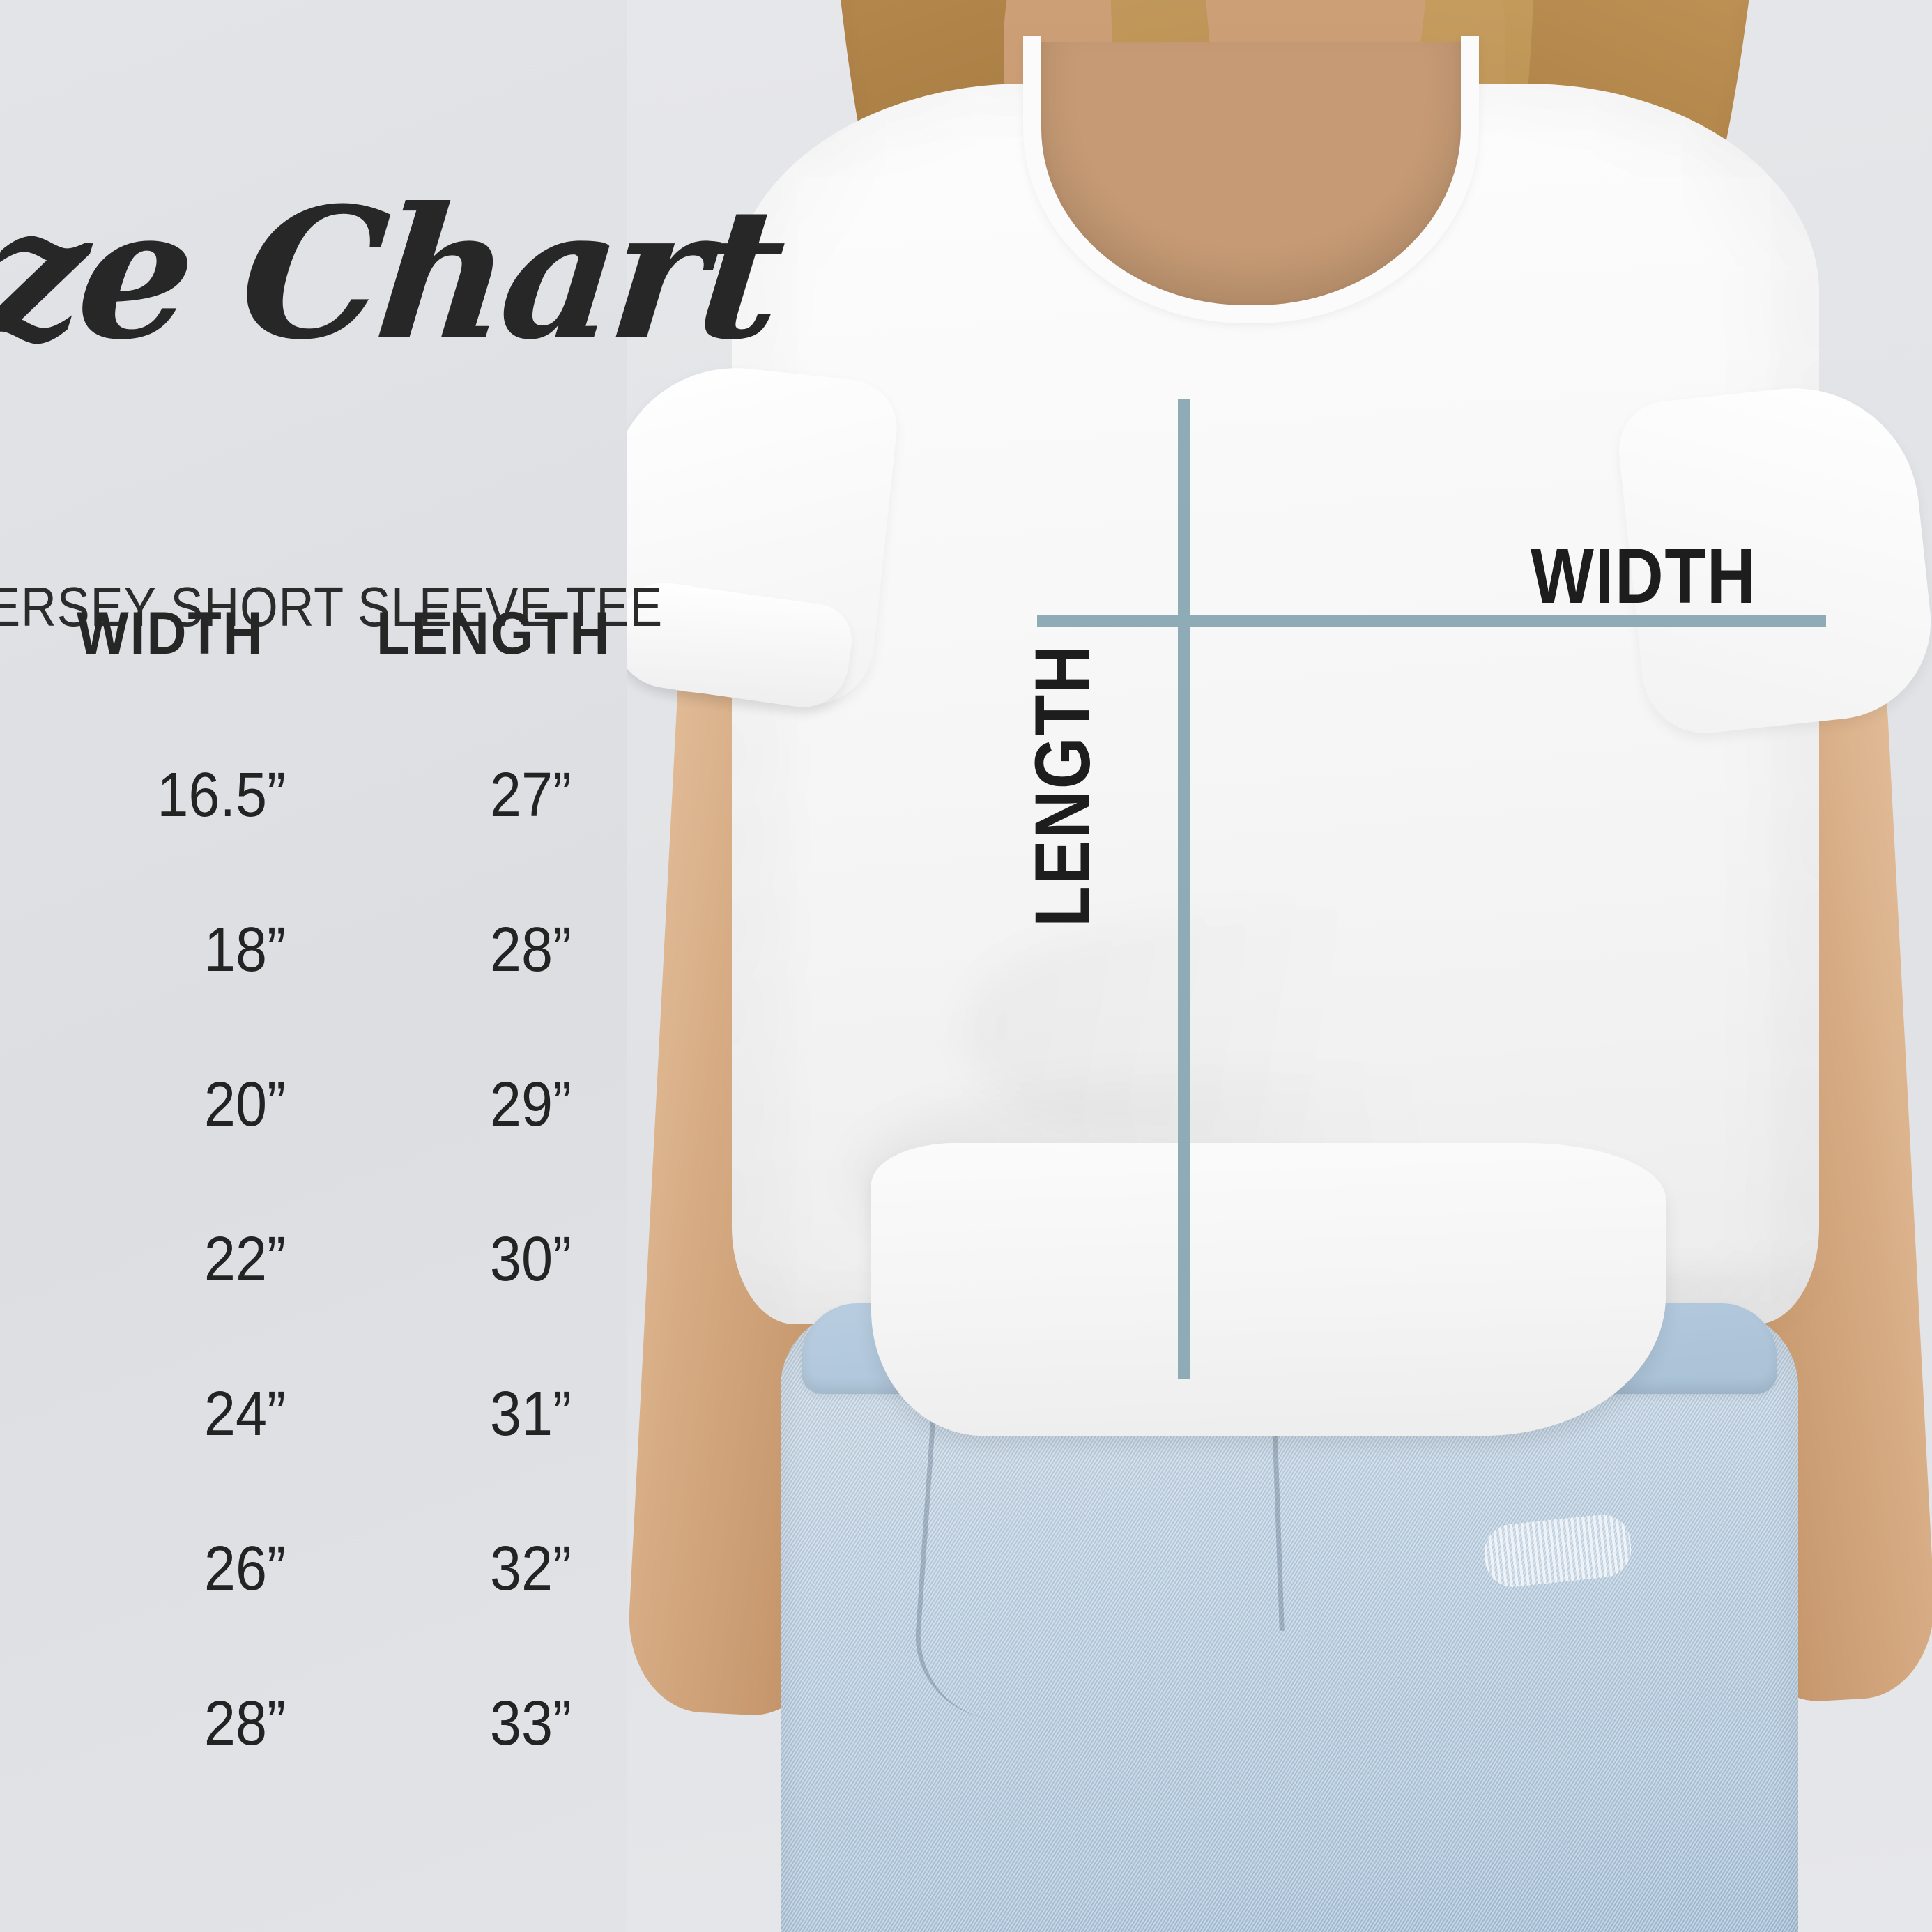 The height and width of the screenshot is (1932, 1932). I want to click on title-block: ize Chart EX JERSEY SHORT SLEEVE TEE, so click(394, 403).